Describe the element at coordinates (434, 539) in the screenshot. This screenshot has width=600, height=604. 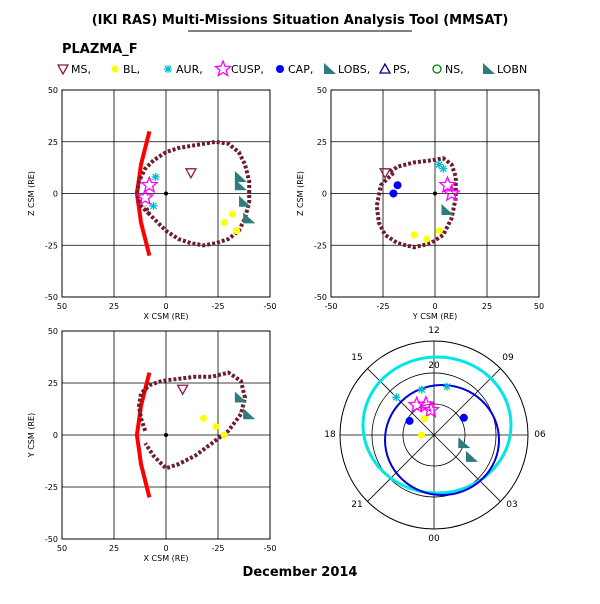
I see `polar-tick-label: 00` at that location.